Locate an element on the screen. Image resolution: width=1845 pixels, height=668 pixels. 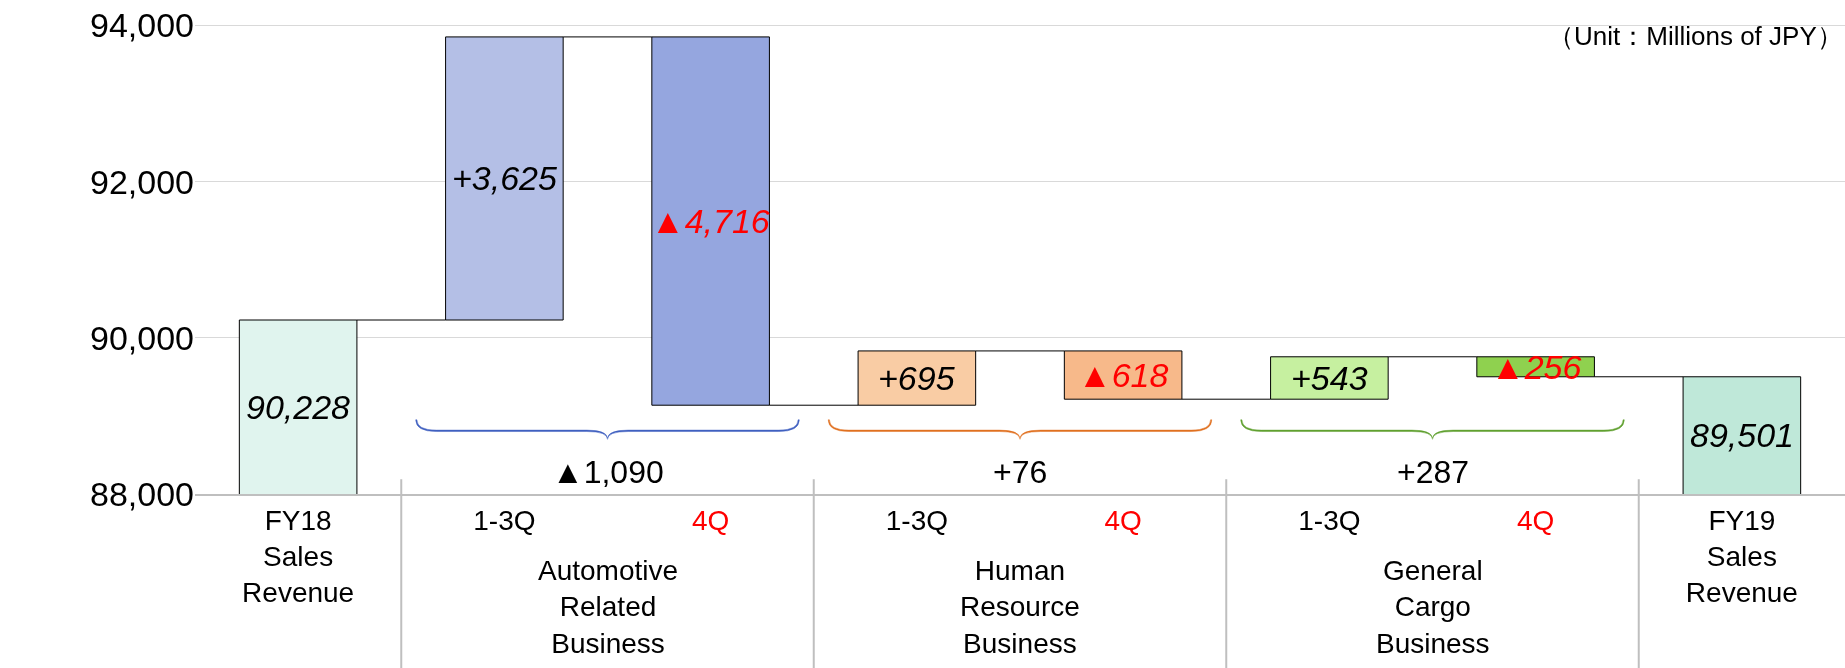
data-label: +543 is located at coordinates (1329, 378).